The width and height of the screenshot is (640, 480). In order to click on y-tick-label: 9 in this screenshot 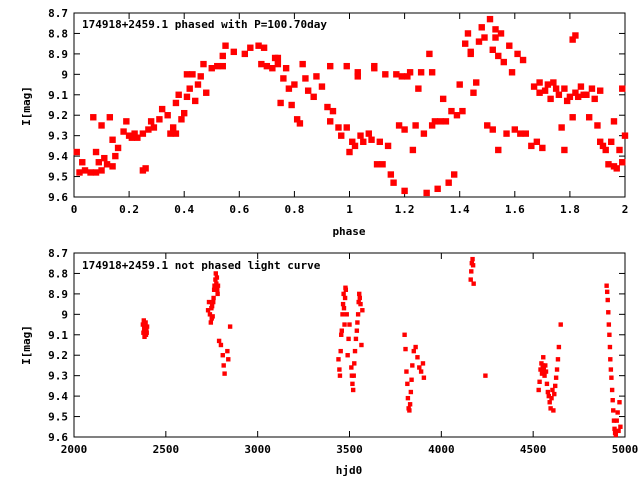, I will do `click(64, 314)`.